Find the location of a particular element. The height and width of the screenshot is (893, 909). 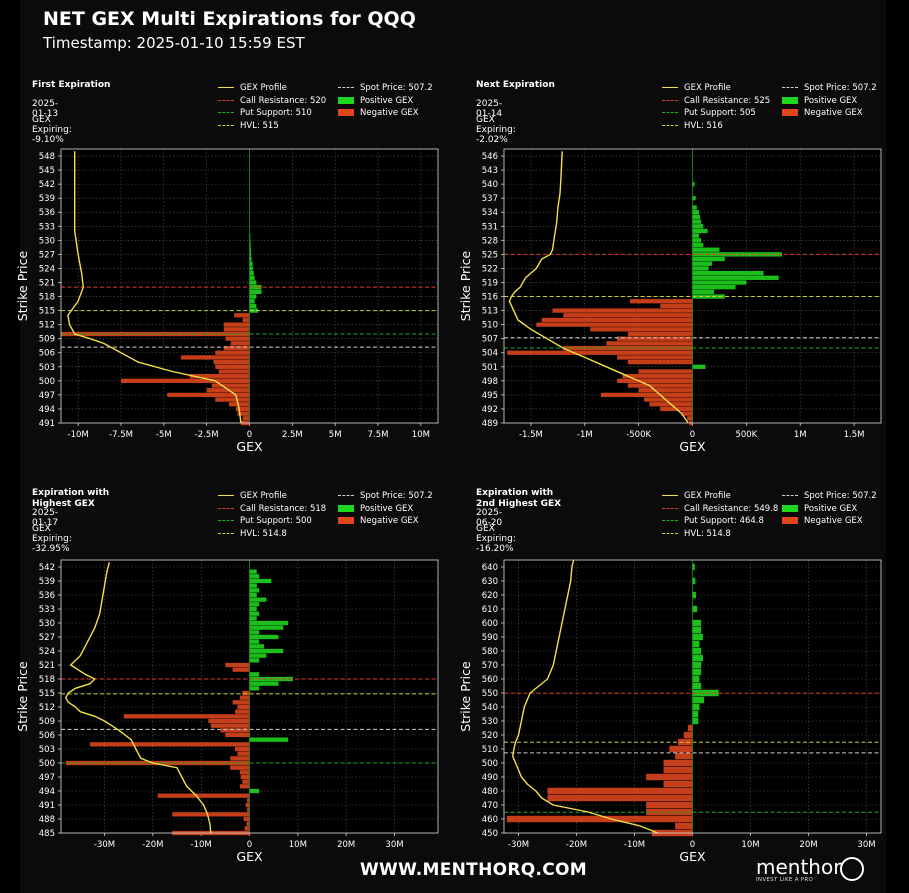

y-tick-label: 488 is located at coordinates (47, 820).